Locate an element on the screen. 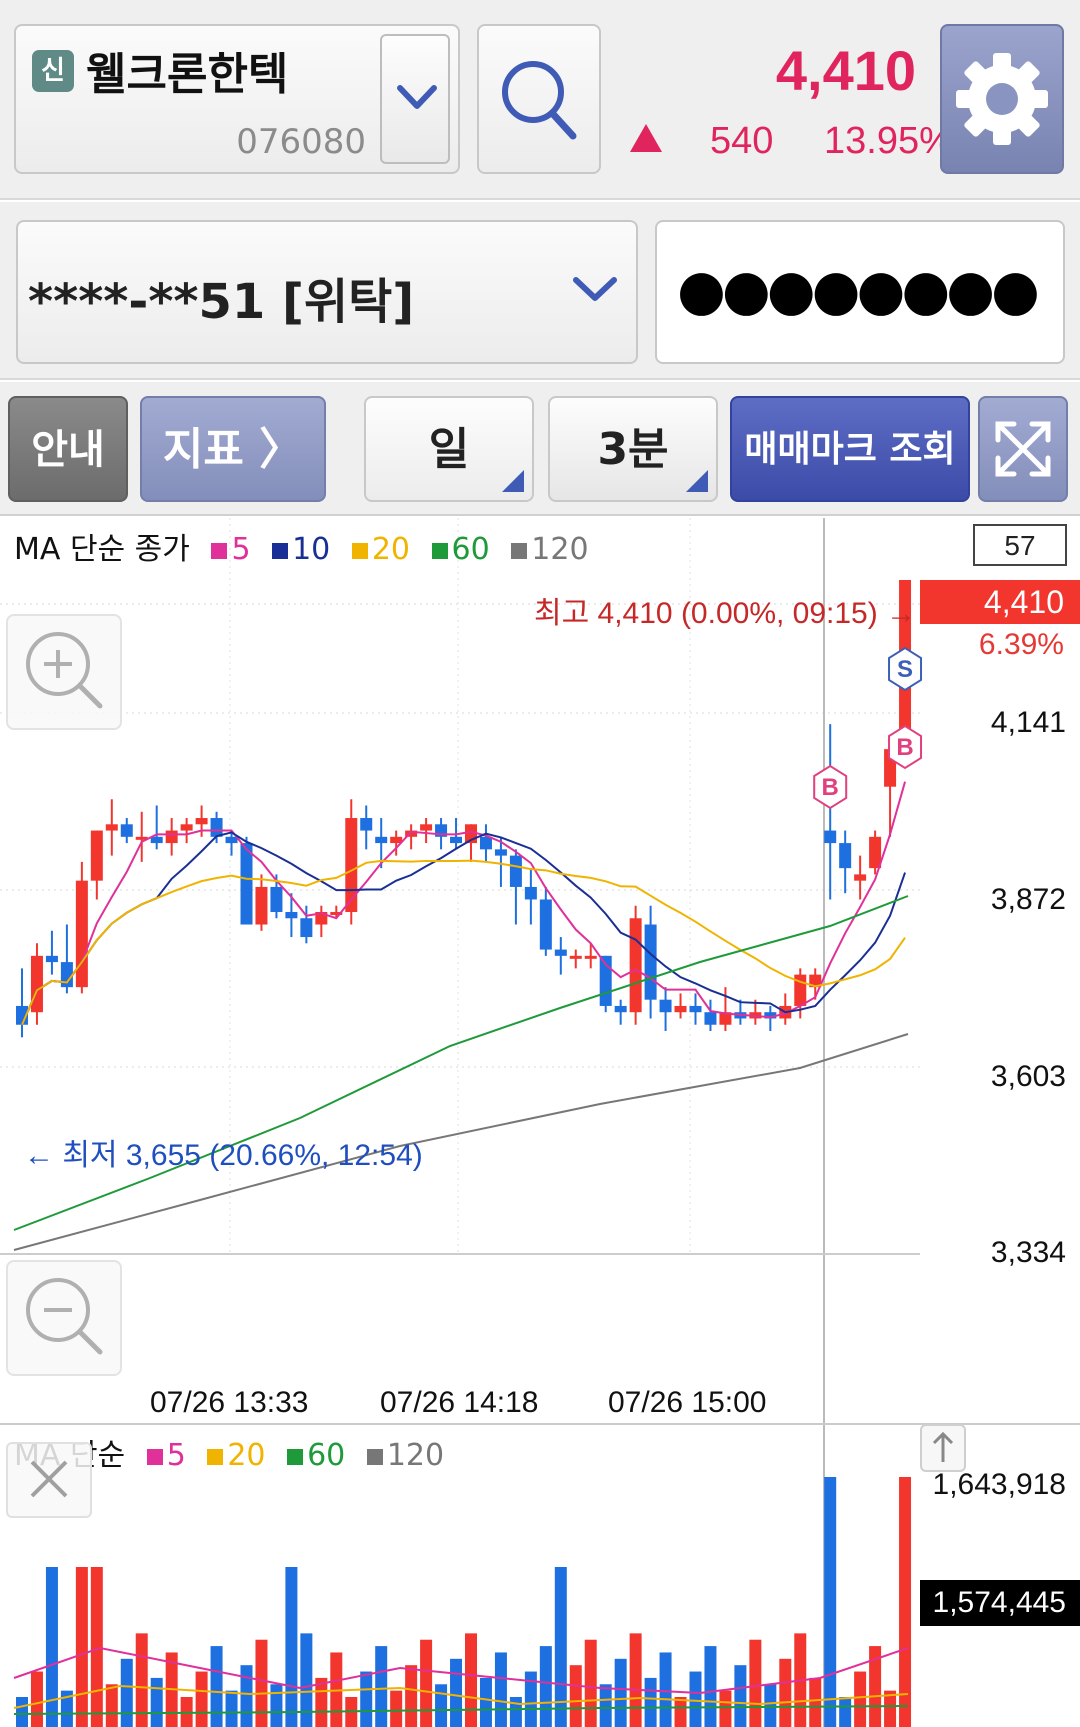  zoom-in-button is located at coordinates (64, 672).